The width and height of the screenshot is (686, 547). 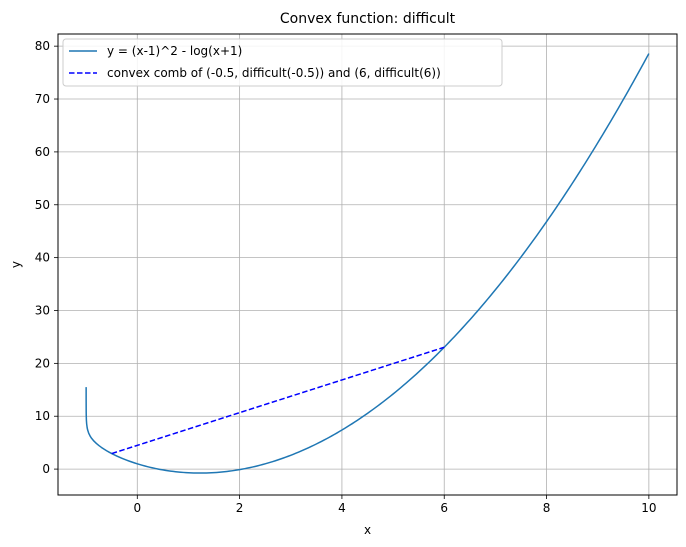 I want to click on legend-box, so click(x=282, y=62).